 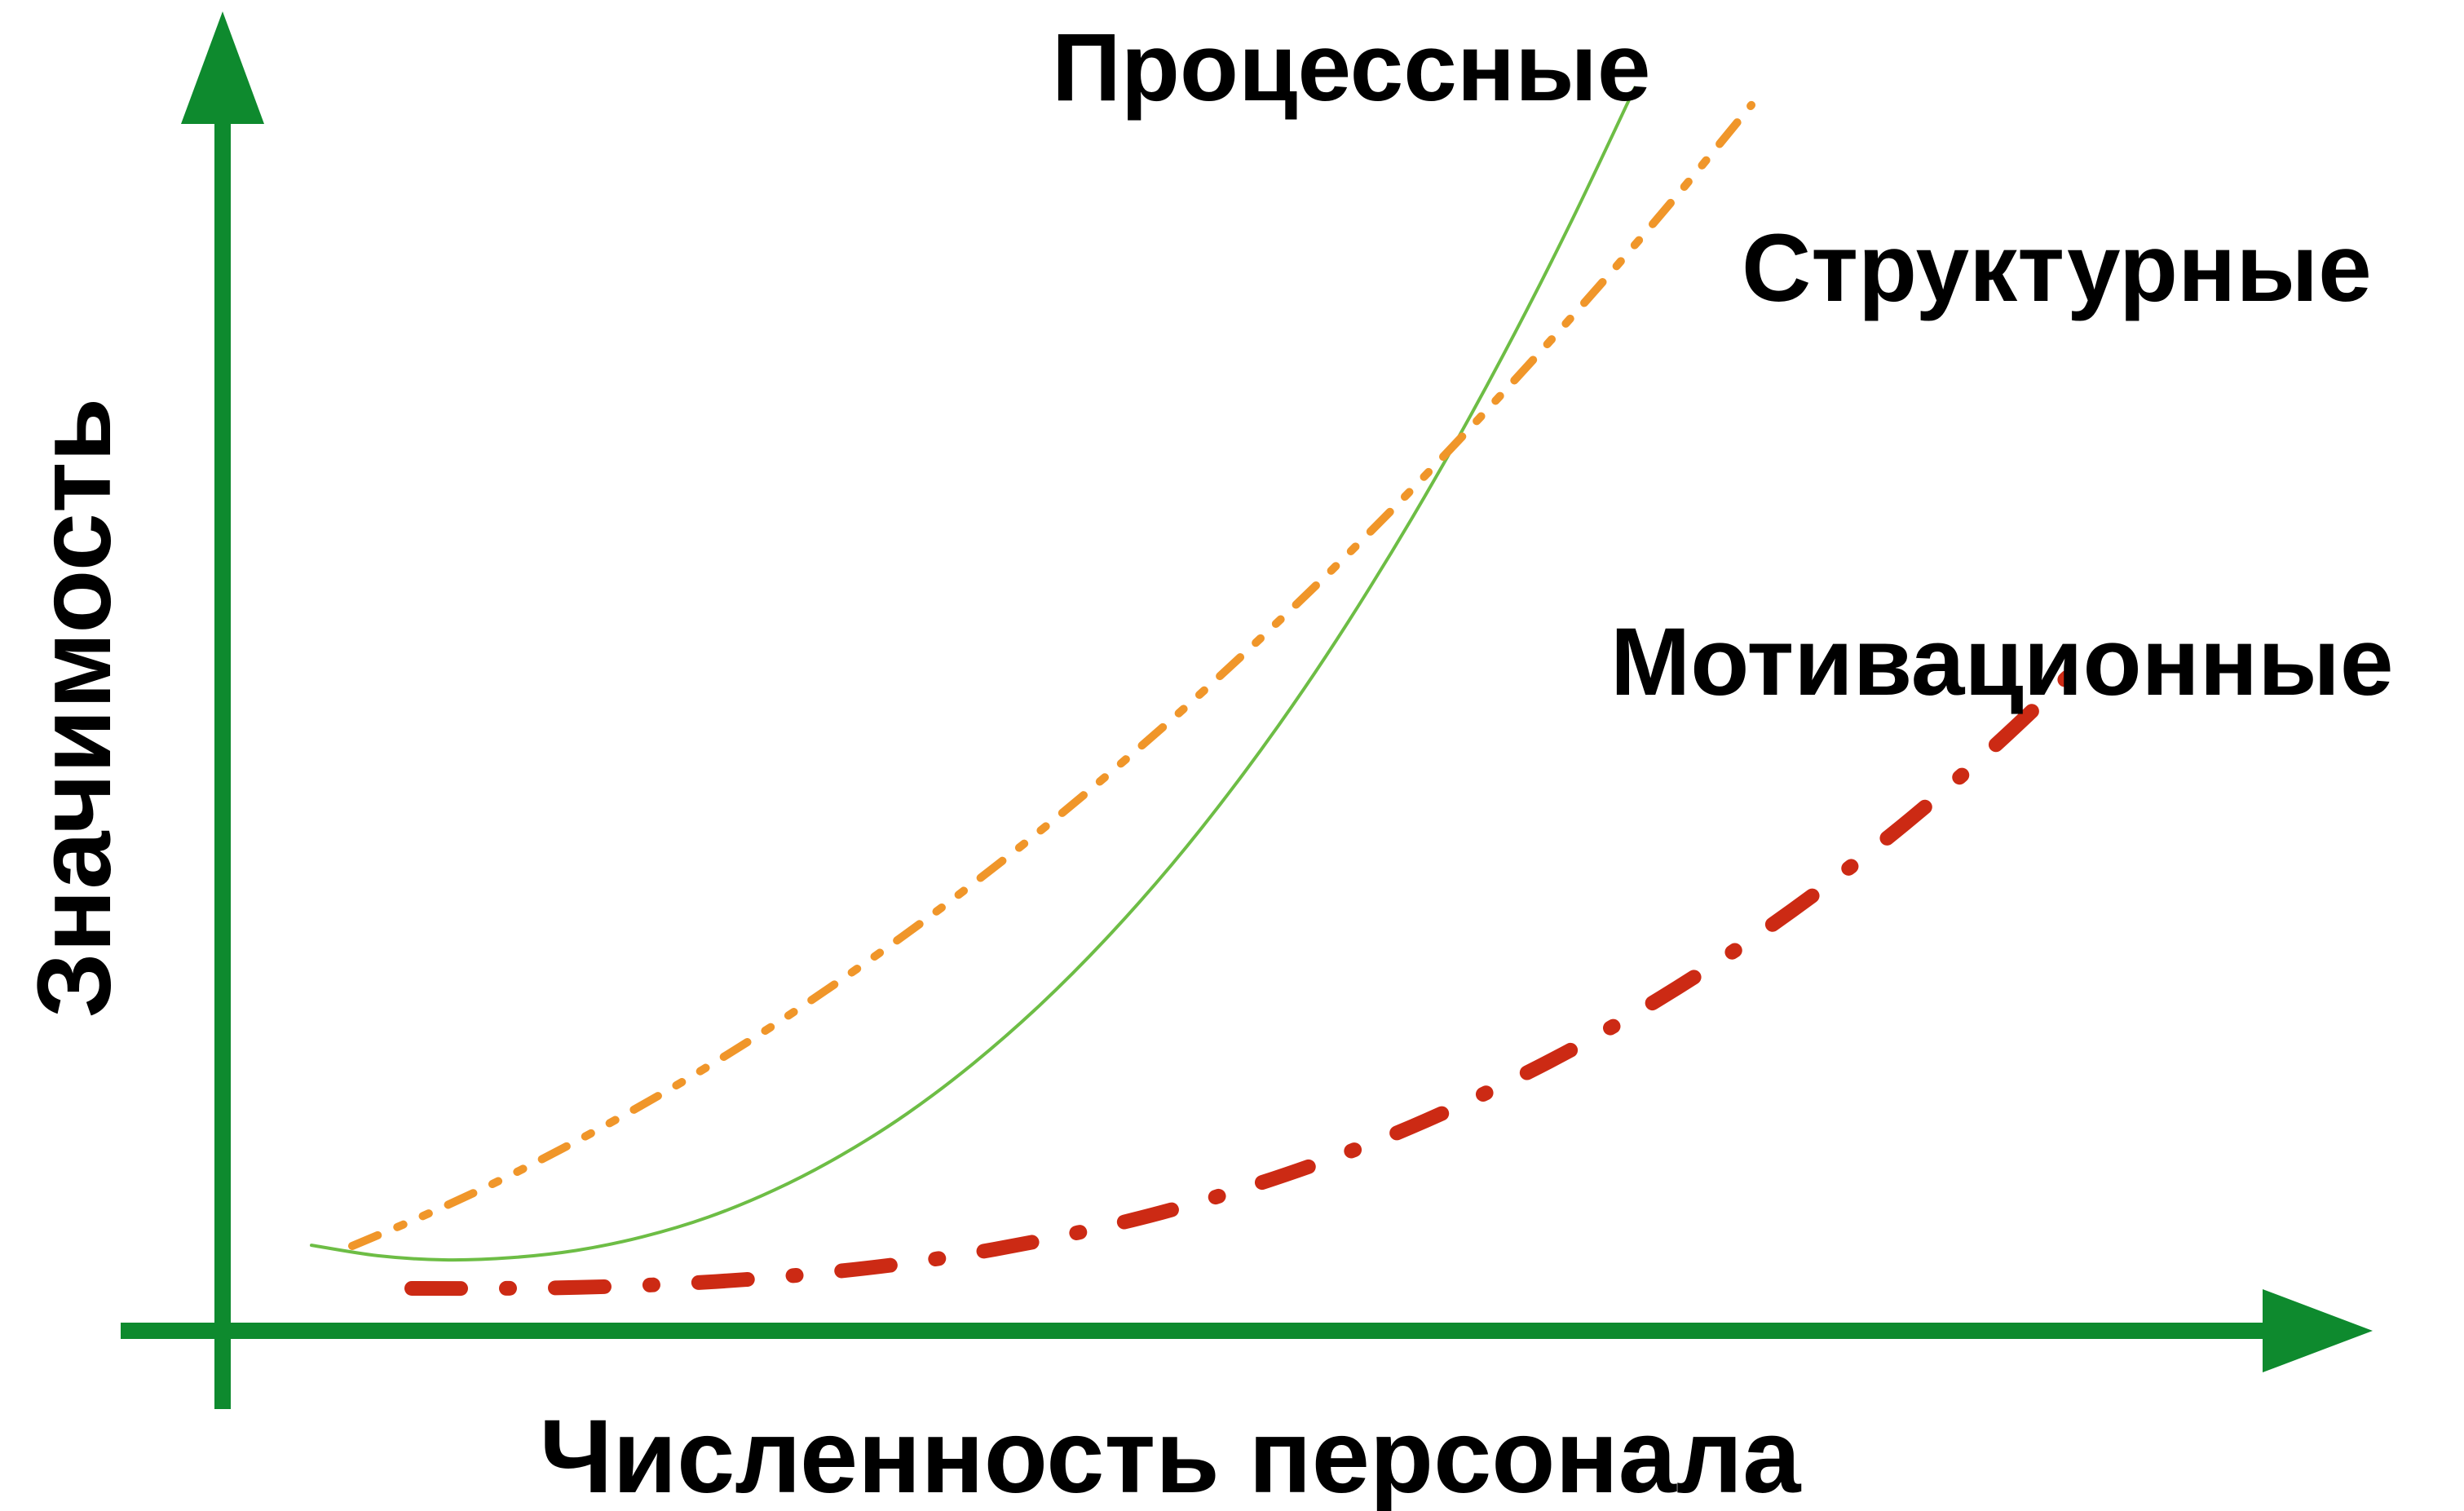 What do you see at coordinates (1351, 67) in the screenshot?
I see `series-label-processnye: Процессные` at bounding box center [1351, 67].